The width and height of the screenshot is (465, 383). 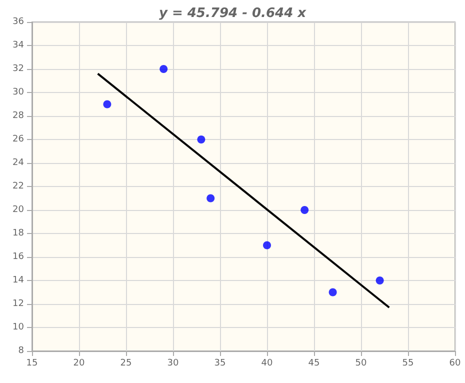 What do you see at coordinates (18, 233) in the screenshot?
I see `y-tick-label: 18` at bounding box center [18, 233].